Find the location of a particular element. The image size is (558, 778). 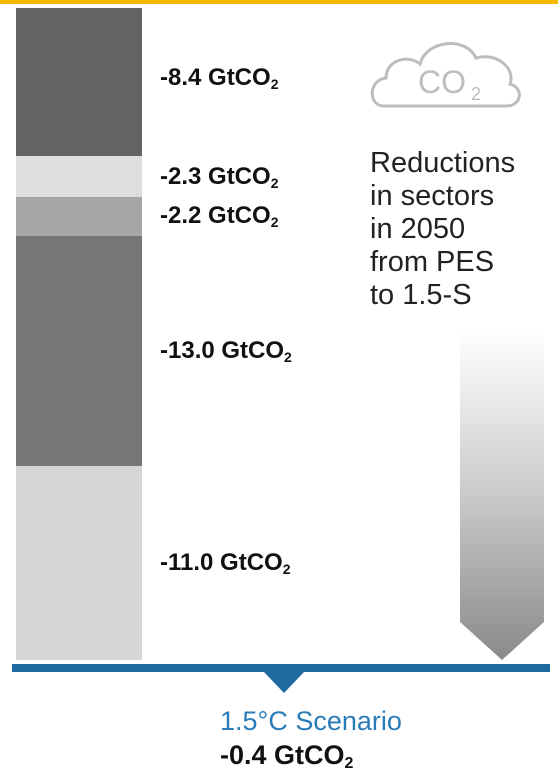

scenario-value-text: -0.4 GtCO is located at coordinates (282, 755).